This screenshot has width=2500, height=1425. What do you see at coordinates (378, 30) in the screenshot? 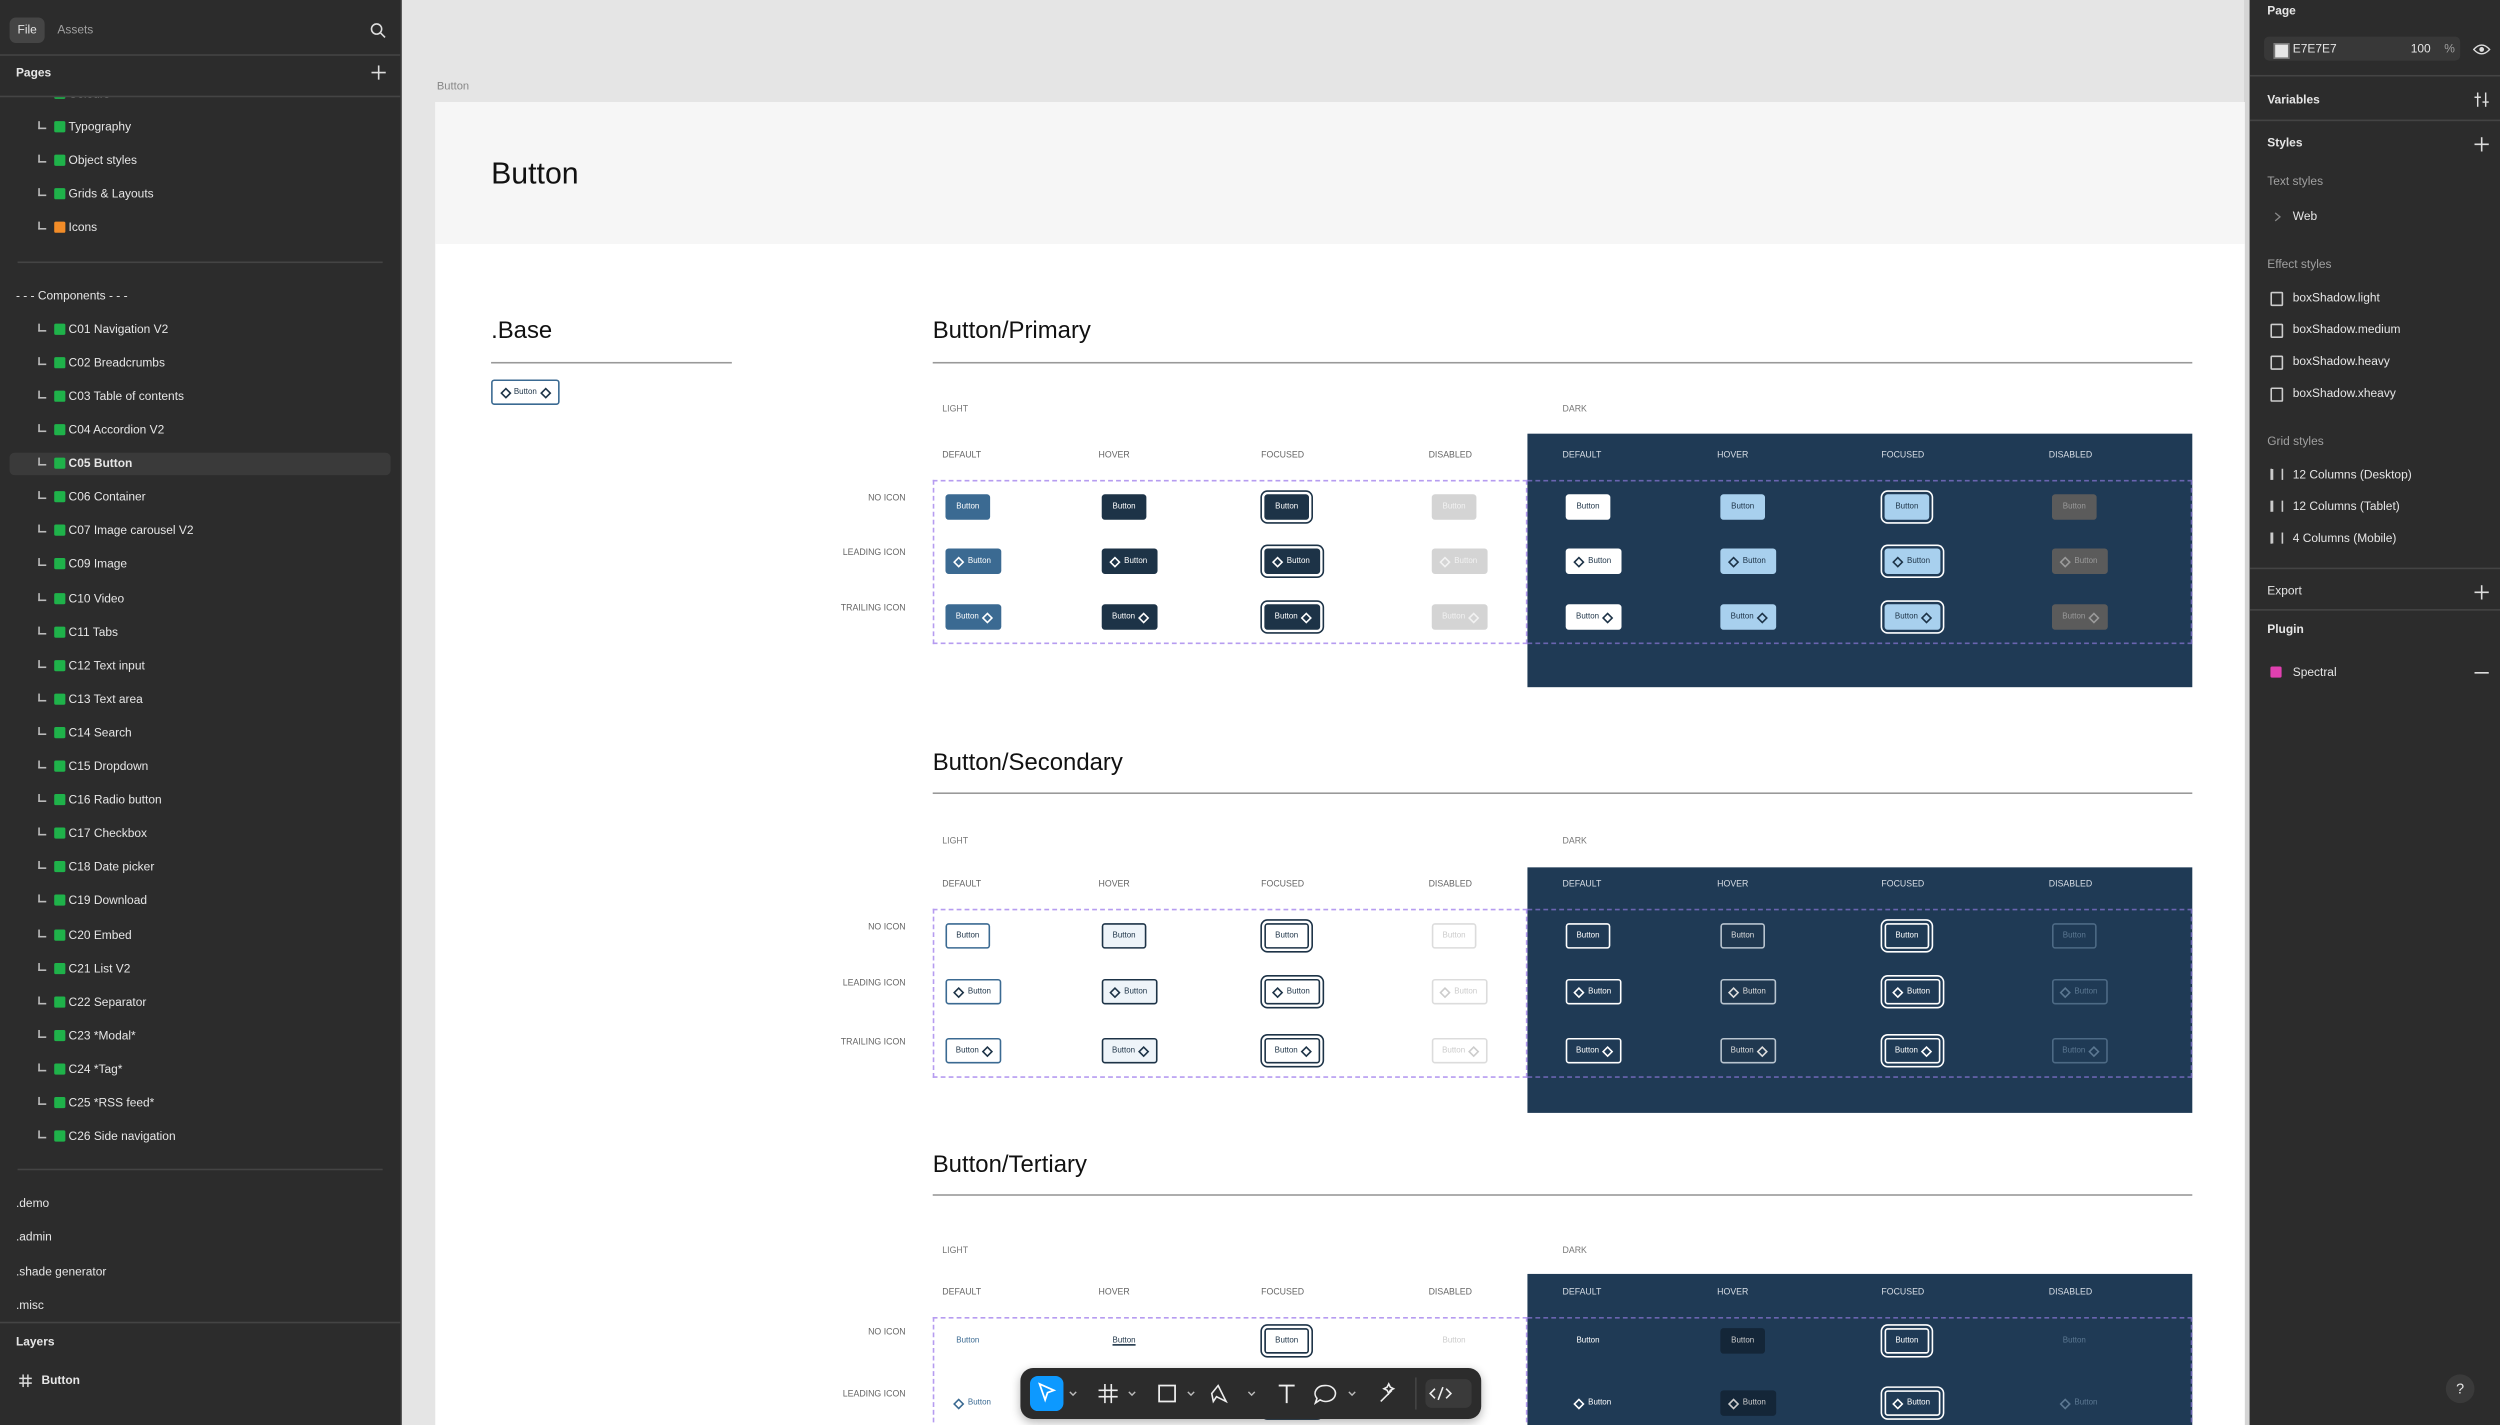
I see `search-icon` at bounding box center [378, 30].